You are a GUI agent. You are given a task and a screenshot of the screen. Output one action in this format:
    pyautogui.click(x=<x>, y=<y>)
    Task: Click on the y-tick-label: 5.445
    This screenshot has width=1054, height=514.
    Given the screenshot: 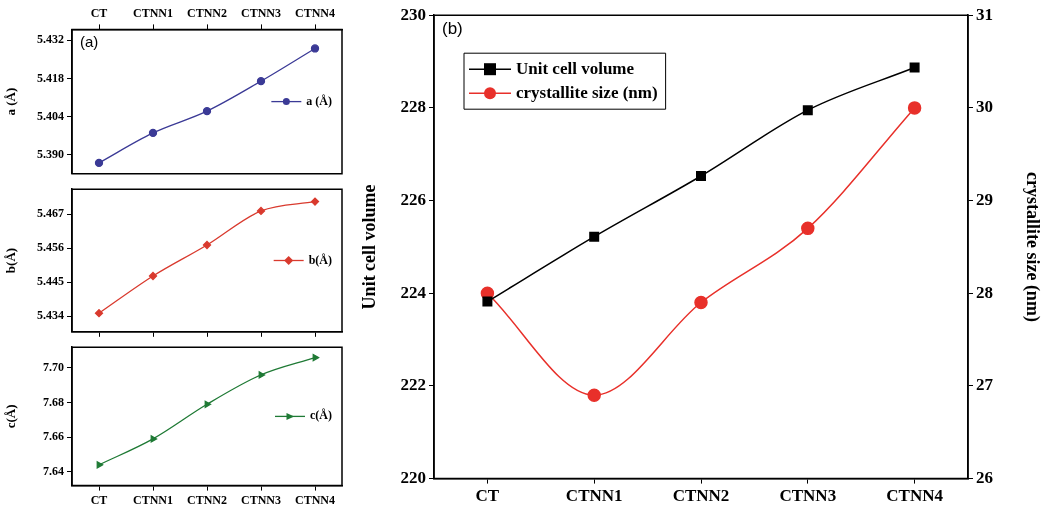 What is the action you would take?
    pyautogui.click(x=50, y=281)
    